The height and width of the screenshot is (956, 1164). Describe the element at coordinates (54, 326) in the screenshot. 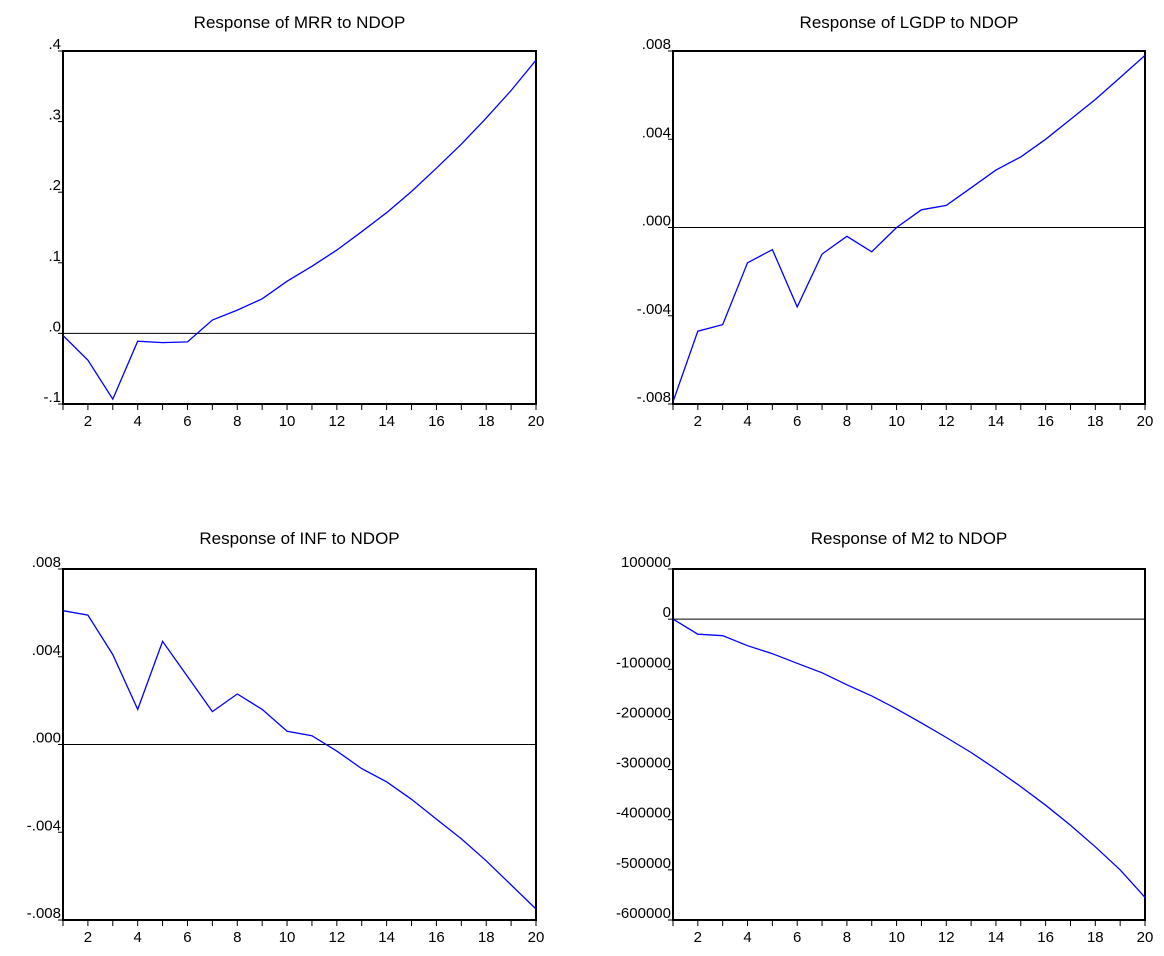

I see `y-tick-label: .0` at that location.